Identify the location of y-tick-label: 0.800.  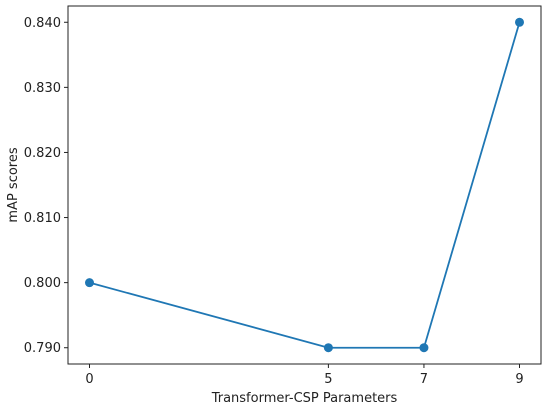
(42, 283).